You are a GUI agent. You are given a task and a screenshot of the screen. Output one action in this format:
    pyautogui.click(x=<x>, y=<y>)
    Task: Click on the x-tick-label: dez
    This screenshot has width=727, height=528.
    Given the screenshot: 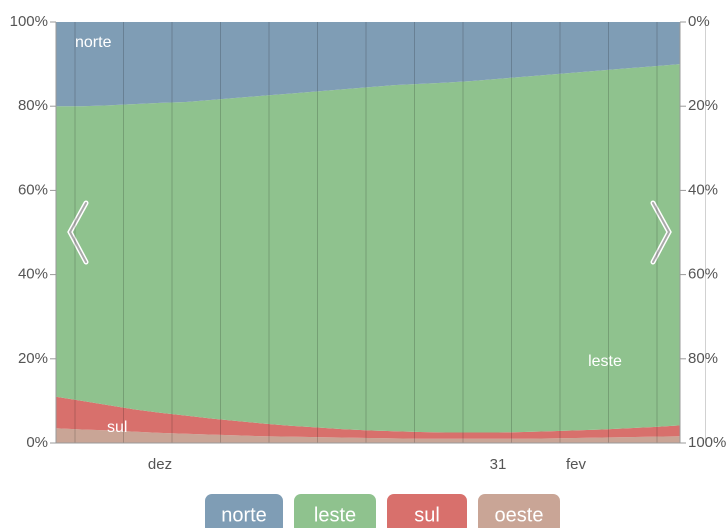 What is the action you would take?
    pyautogui.click(x=160, y=464)
    